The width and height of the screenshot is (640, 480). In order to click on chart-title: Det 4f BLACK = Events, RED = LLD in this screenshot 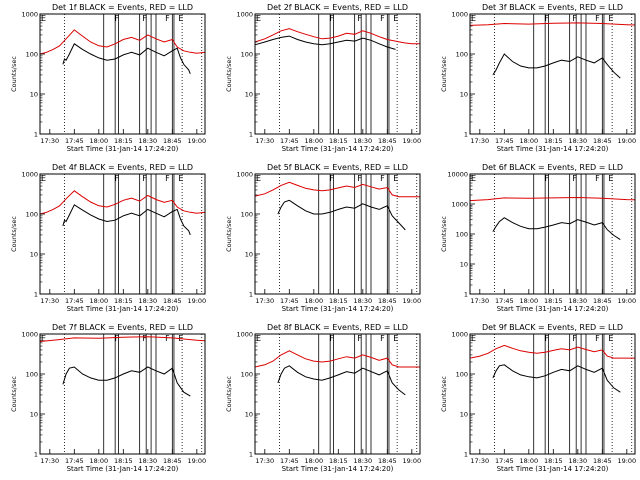, I will do `click(122, 167)`.